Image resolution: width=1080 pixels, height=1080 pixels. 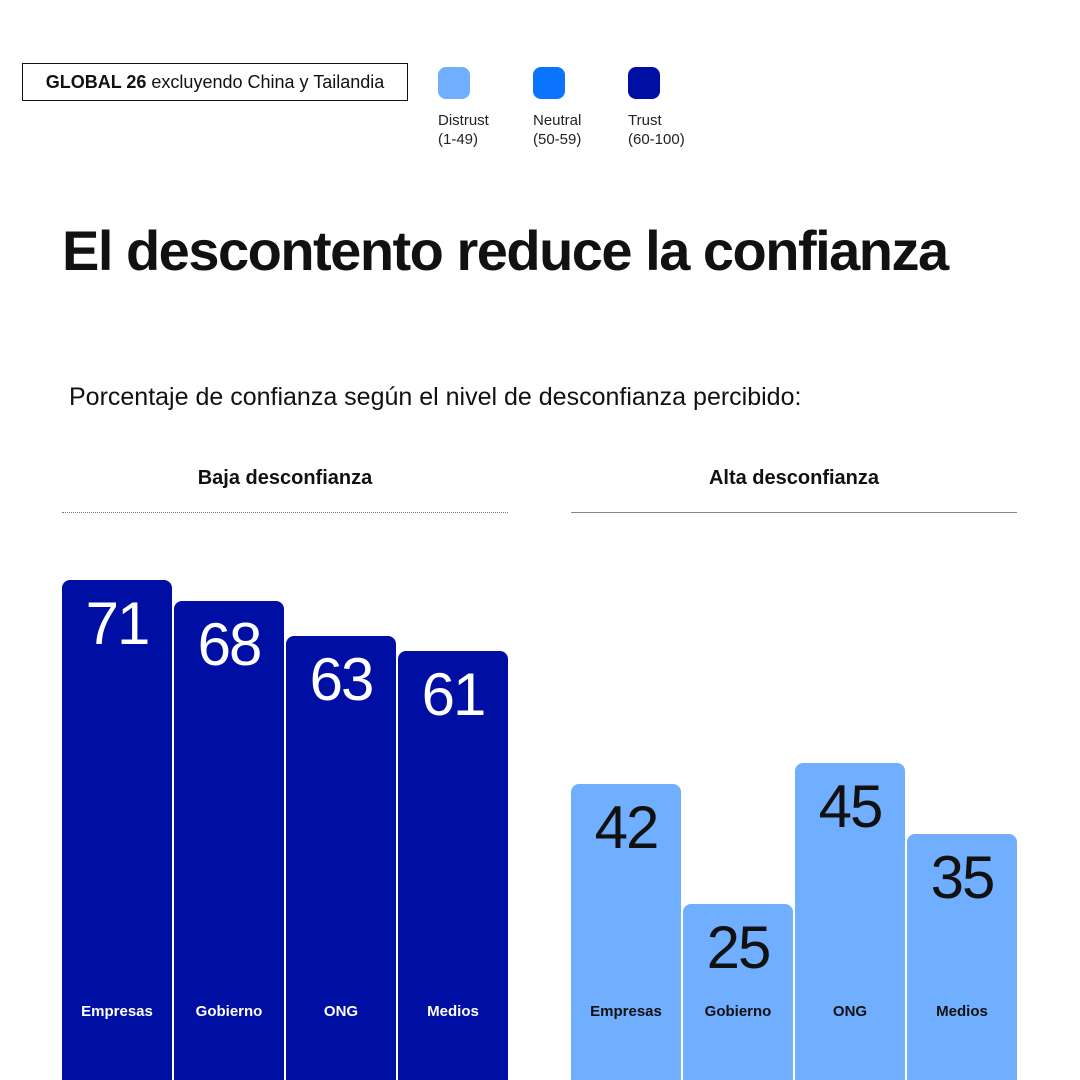 I want to click on legend-neutral: Neutral (50-59), so click(x=578, y=108).